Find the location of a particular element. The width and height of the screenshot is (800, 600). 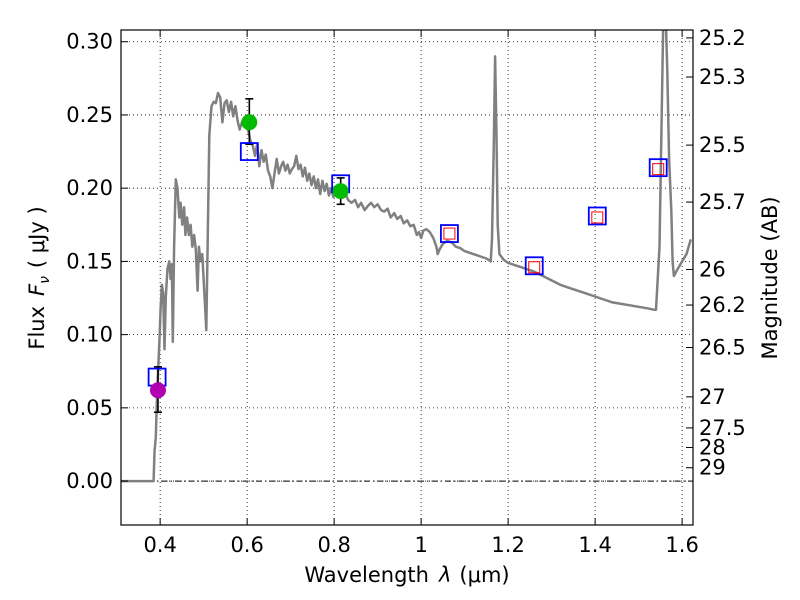

x-tick-label: 0.8 is located at coordinates (333, 545).